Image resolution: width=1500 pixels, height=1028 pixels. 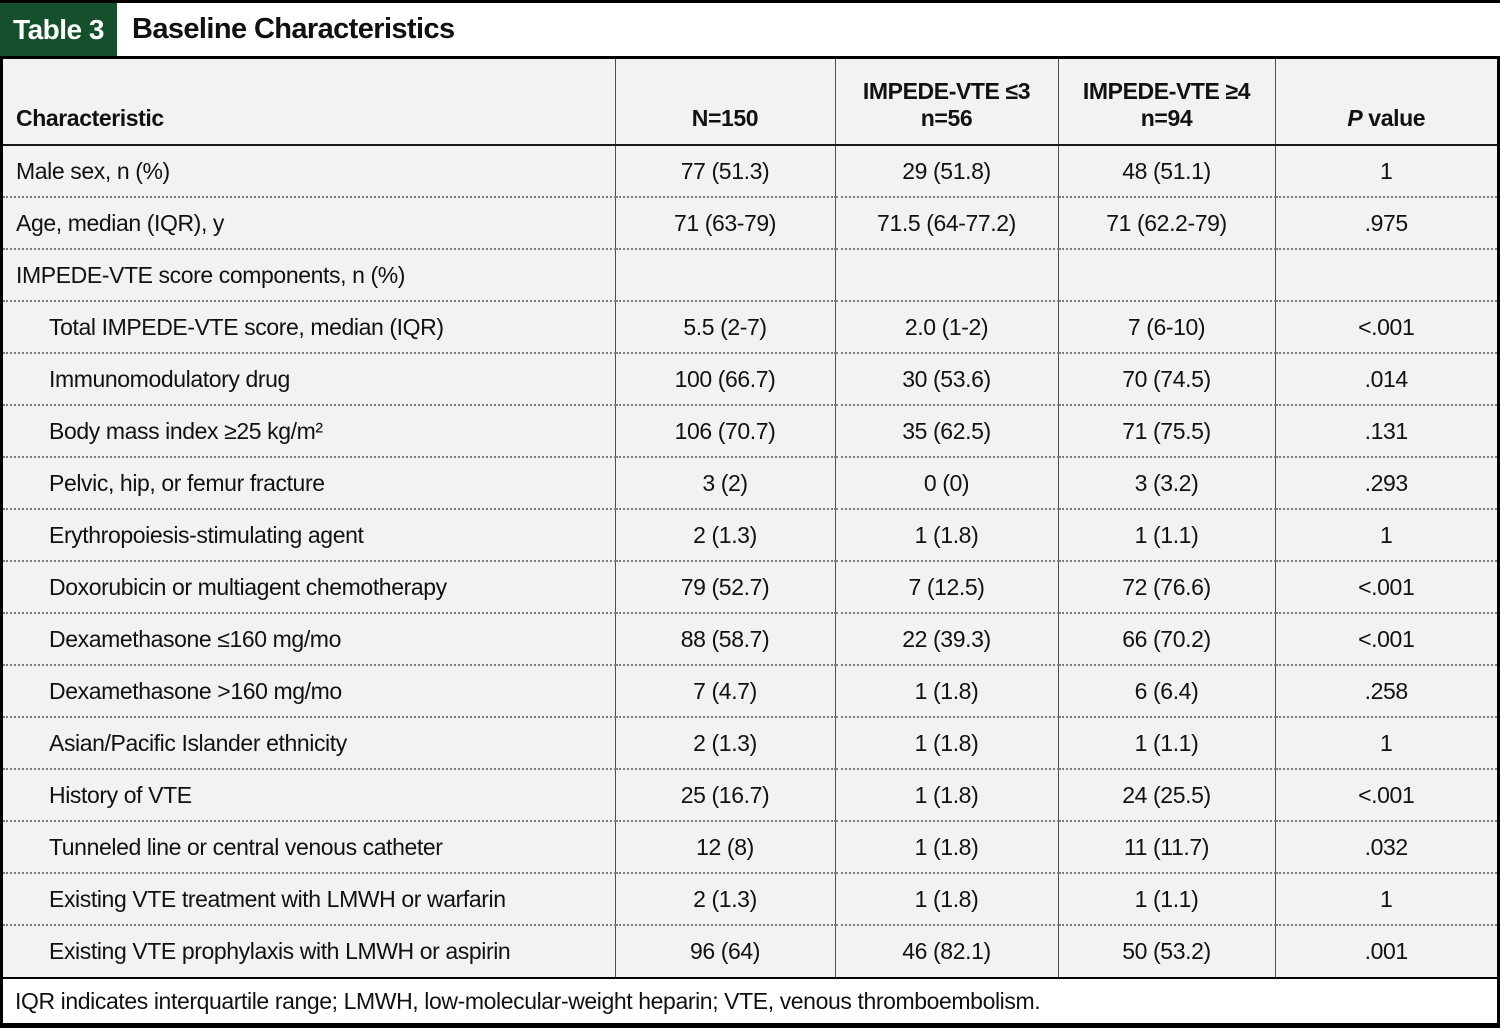 What do you see at coordinates (725, 326) in the screenshot?
I see `cell-total: 5.5 (2-7)` at bounding box center [725, 326].